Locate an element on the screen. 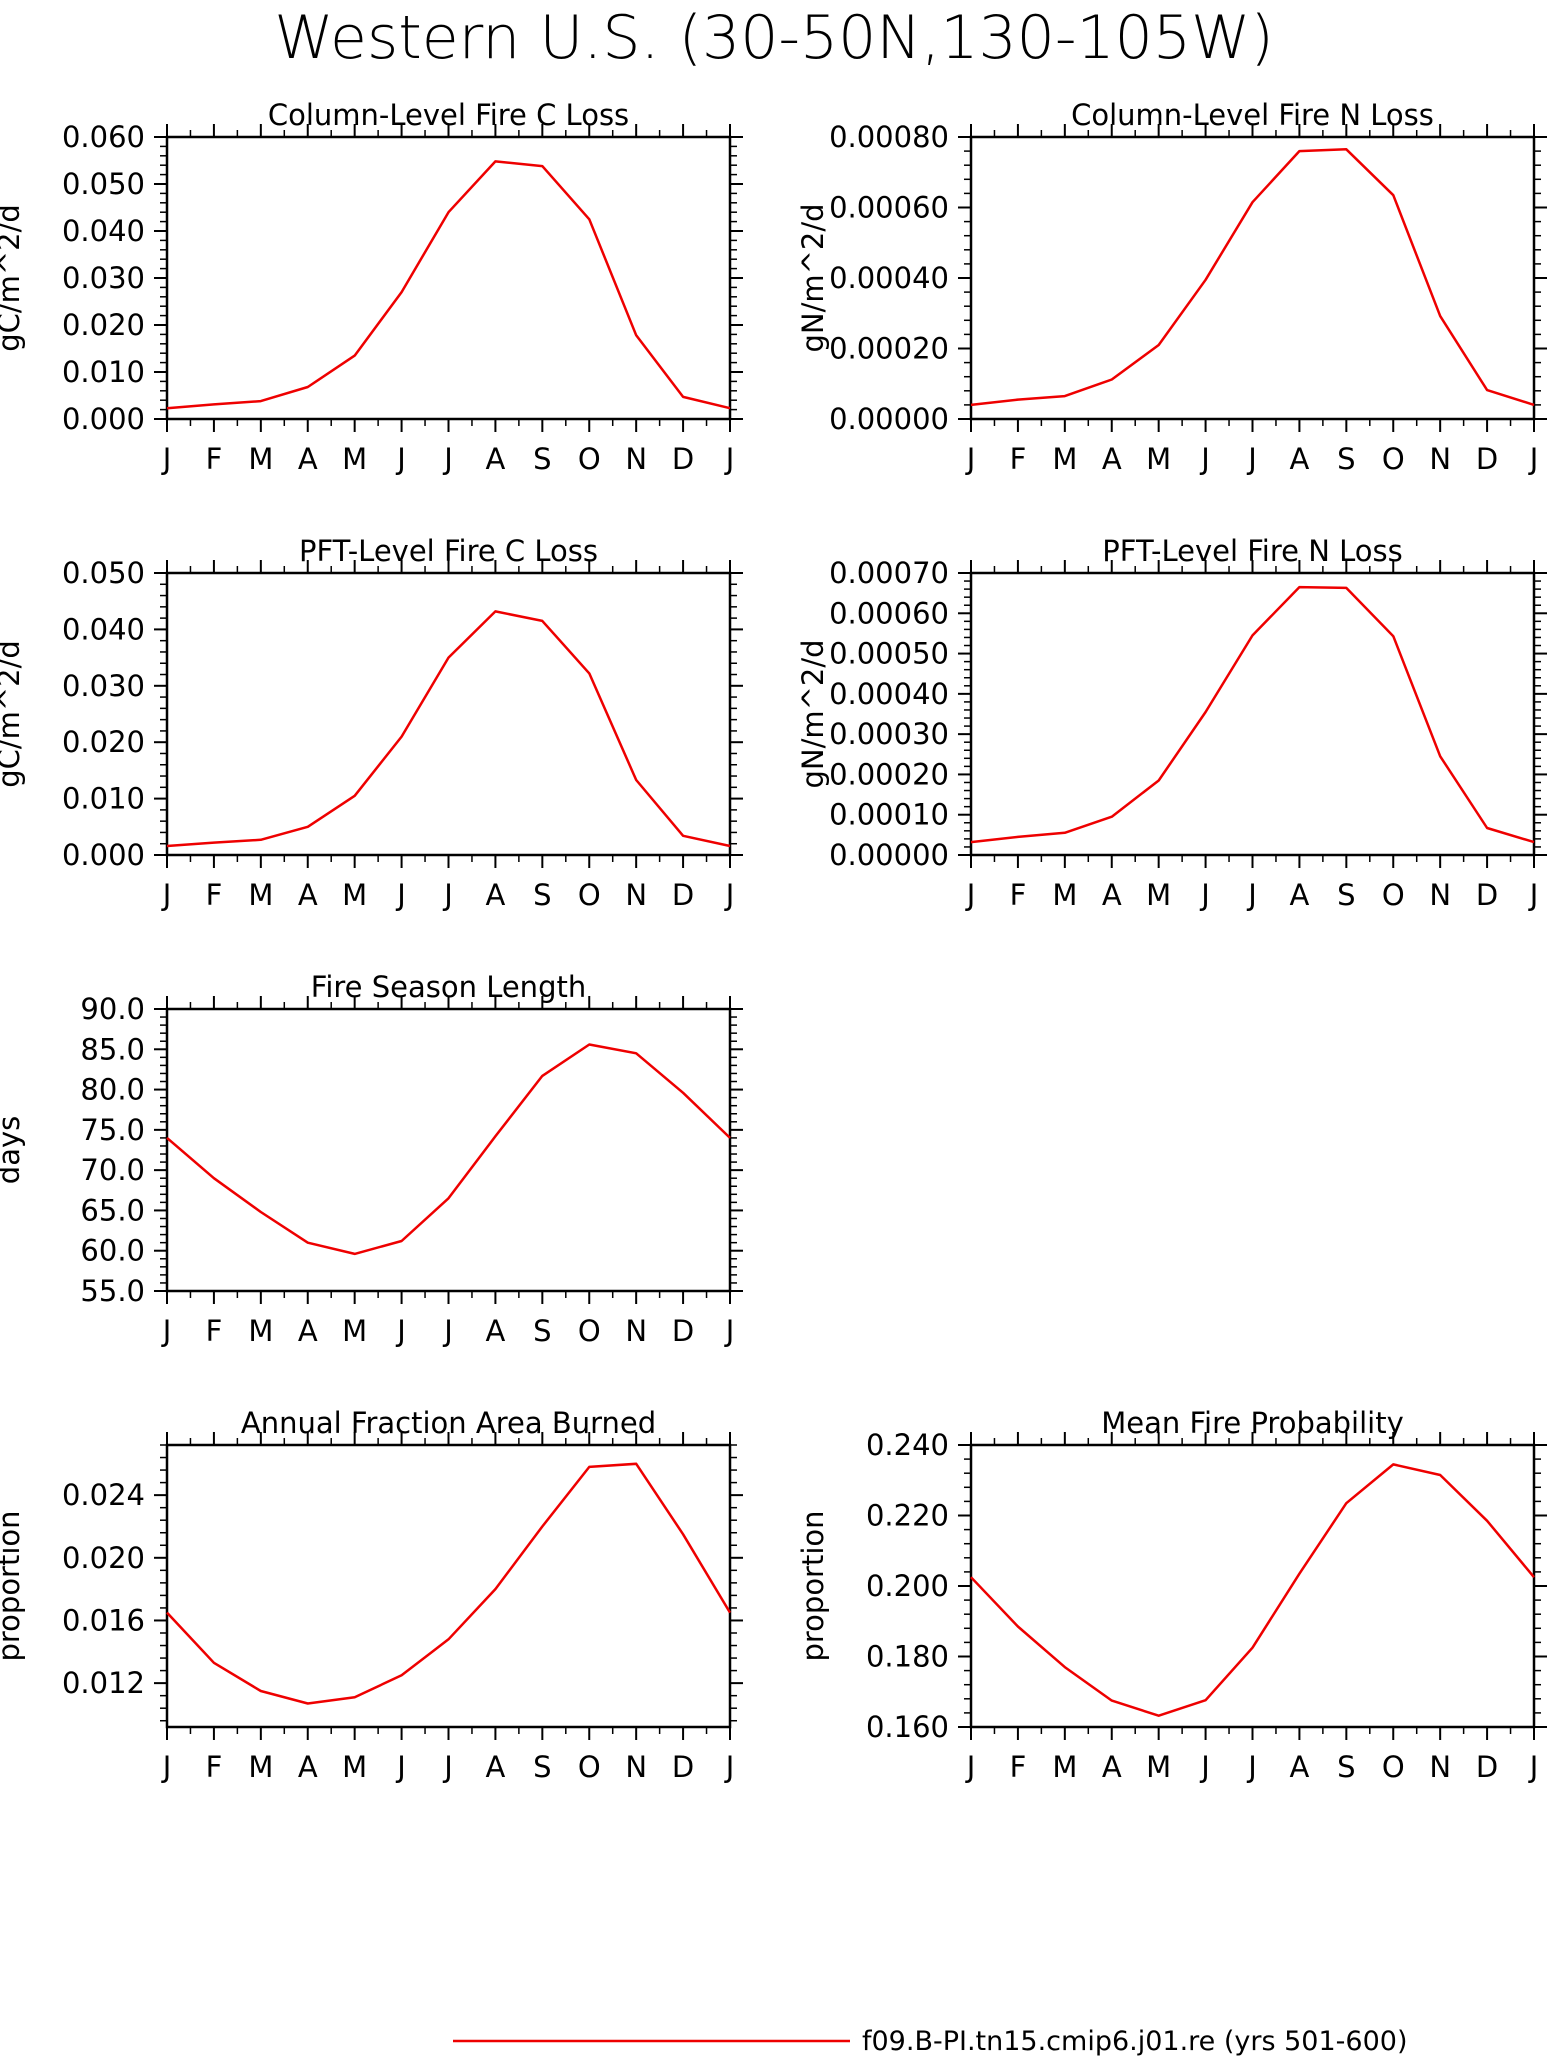 The image size is (1549, 2064). y-tick-label: 0.180 is located at coordinates (907, 1657).